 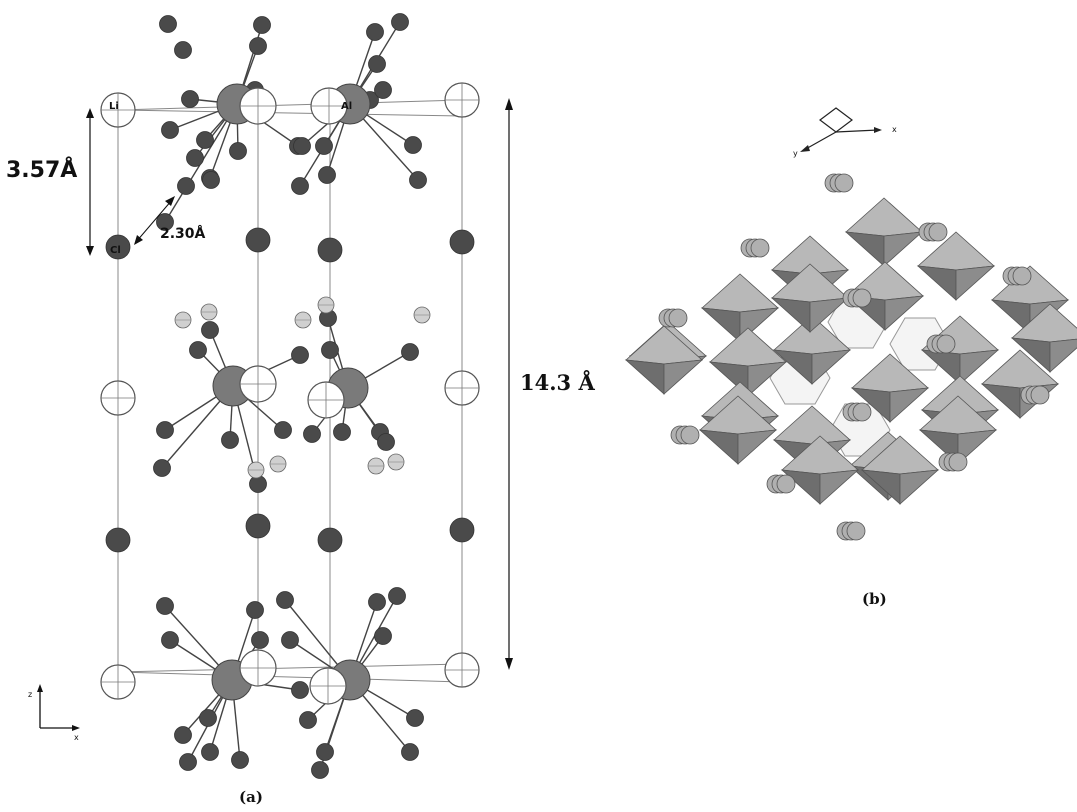 What do you see at coordinates (347, 106) in the screenshot?
I see `atom-label-al: Al` at bounding box center [347, 106].